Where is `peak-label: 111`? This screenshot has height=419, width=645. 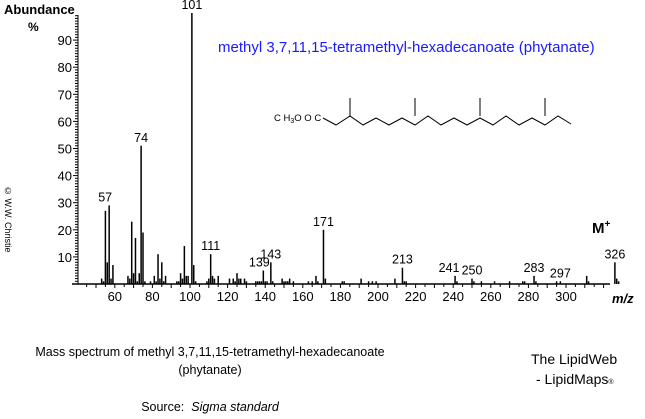
peak-label: 111 is located at coordinates (210, 246).